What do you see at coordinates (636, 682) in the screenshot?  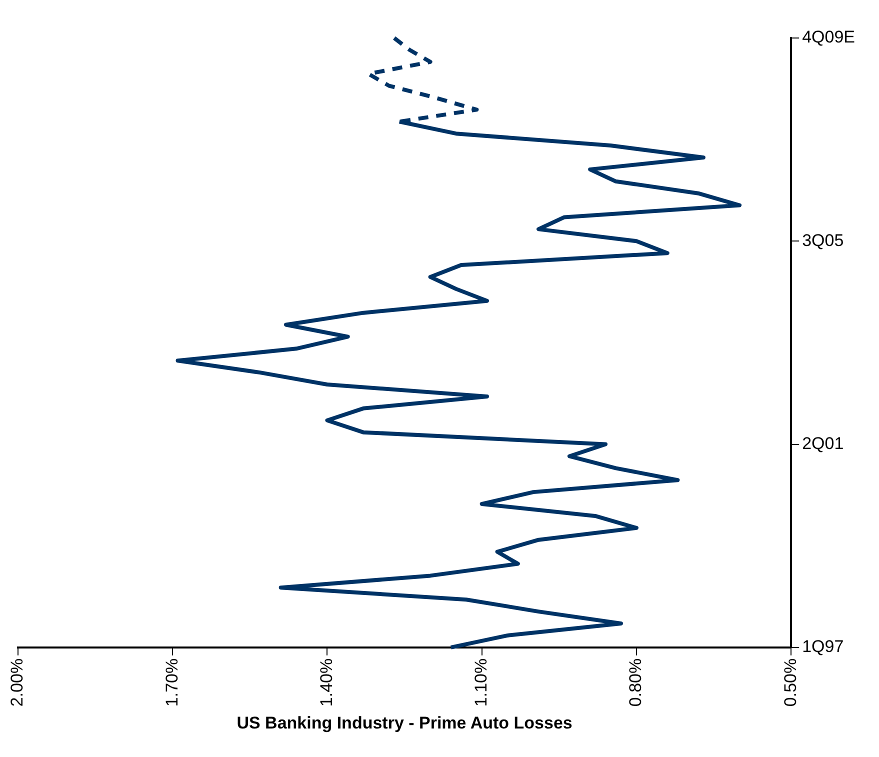 I see `x-tick-label: 0.80%` at bounding box center [636, 682].